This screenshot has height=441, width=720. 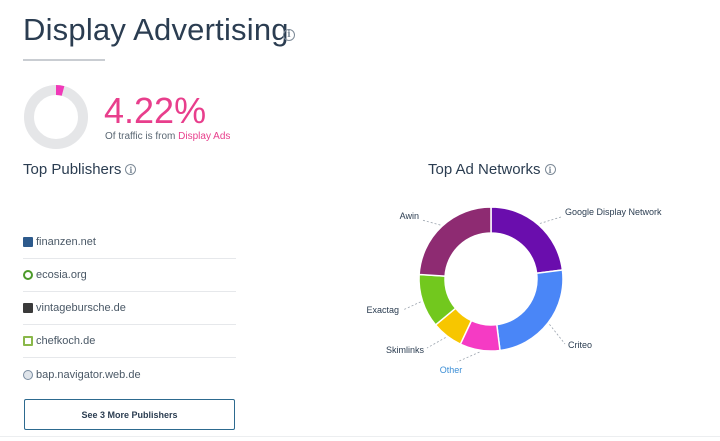 What do you see at coordinates (88, 374) in the screenshot?
I see `publisher-label: bap.navigator.web.de` at bounding box center [88, 374].